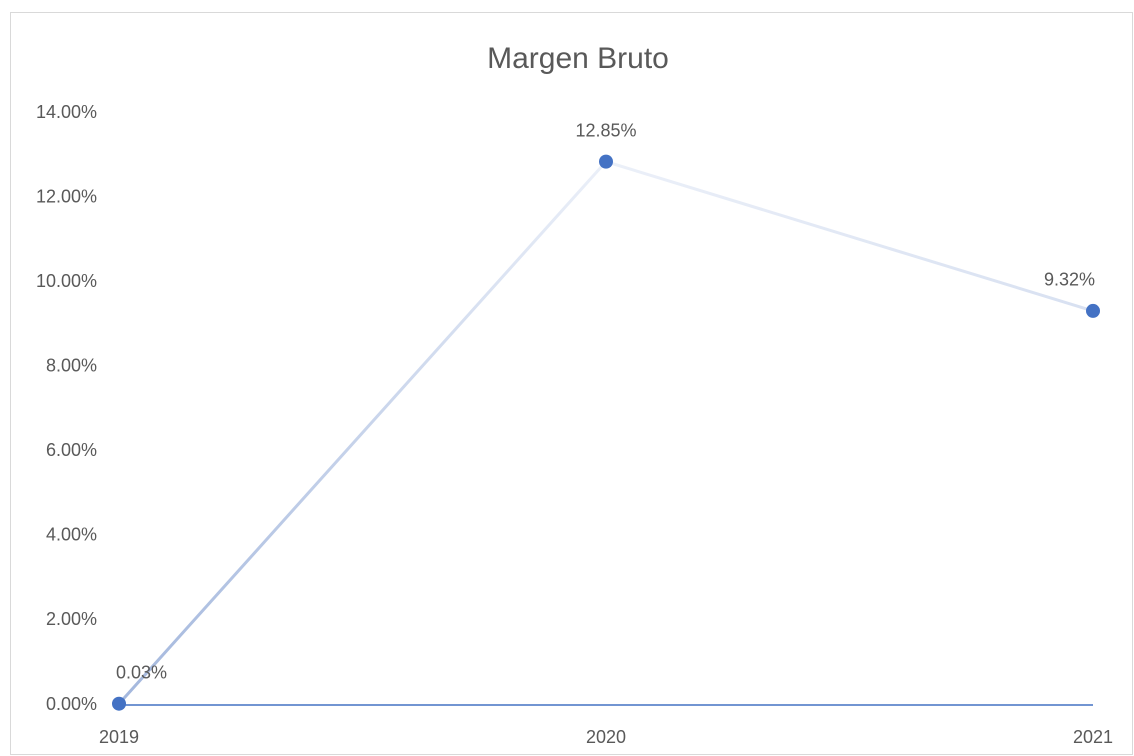 The image size is (1134, 756). What do you see at coordinates (66, 281) in the screenshot?
I see `y-tick-label: 10.00%` at bounding box center [66, 281].